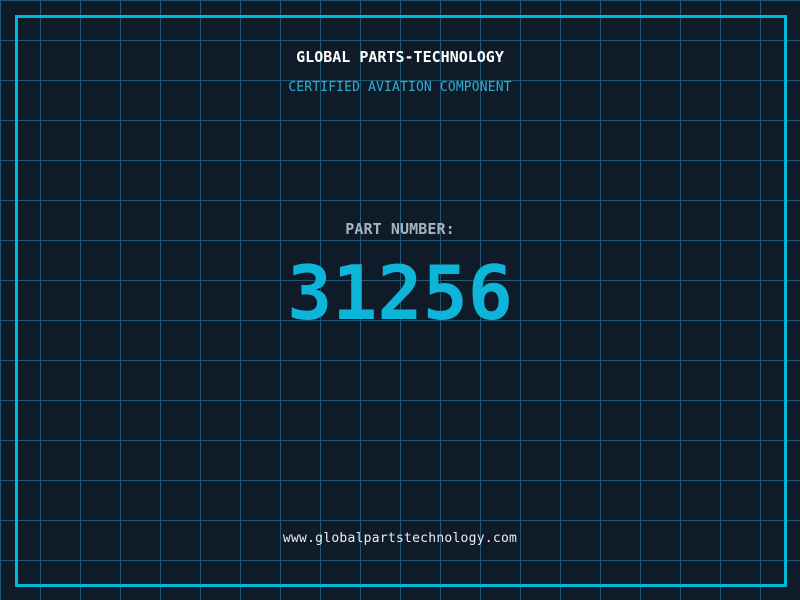 This screenshot has height=600, width=800. I want to click on website-url: www.globalpartstechnology.com, so click(400, 538).